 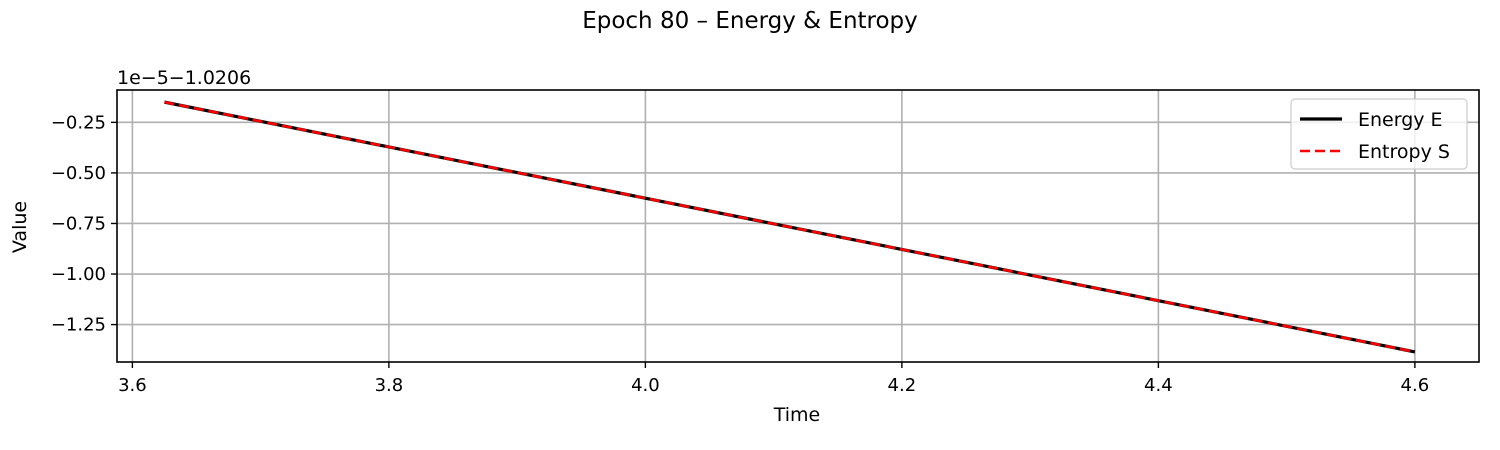 I want to click on y-tick-label: −0.75, so click(x=78, y=223).